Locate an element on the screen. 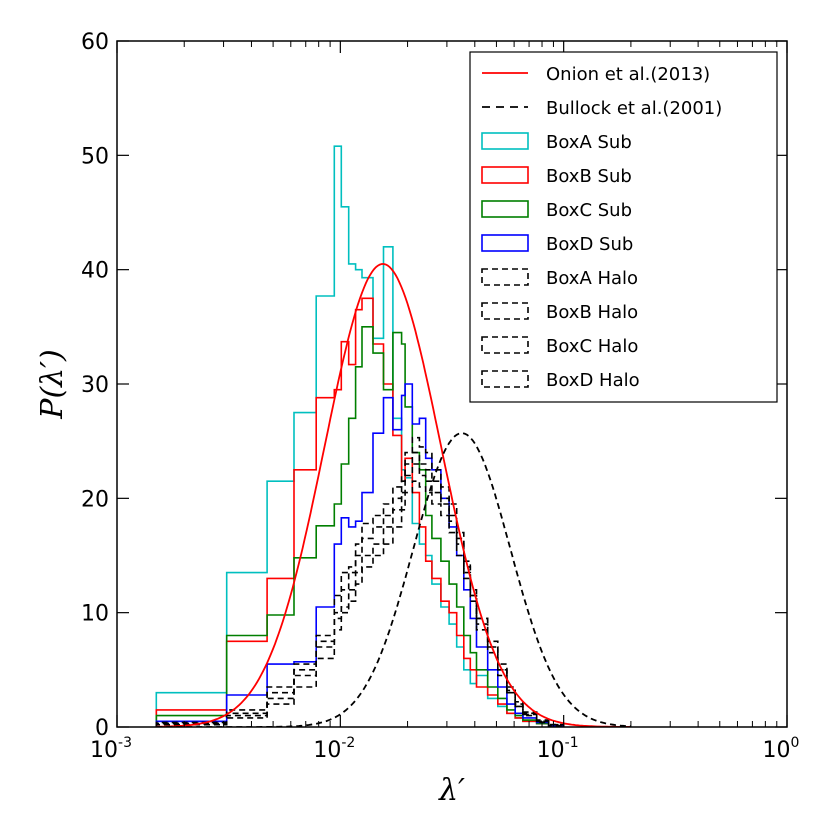  legend-label: BoxC Sub is located at coordinates (589, 210).